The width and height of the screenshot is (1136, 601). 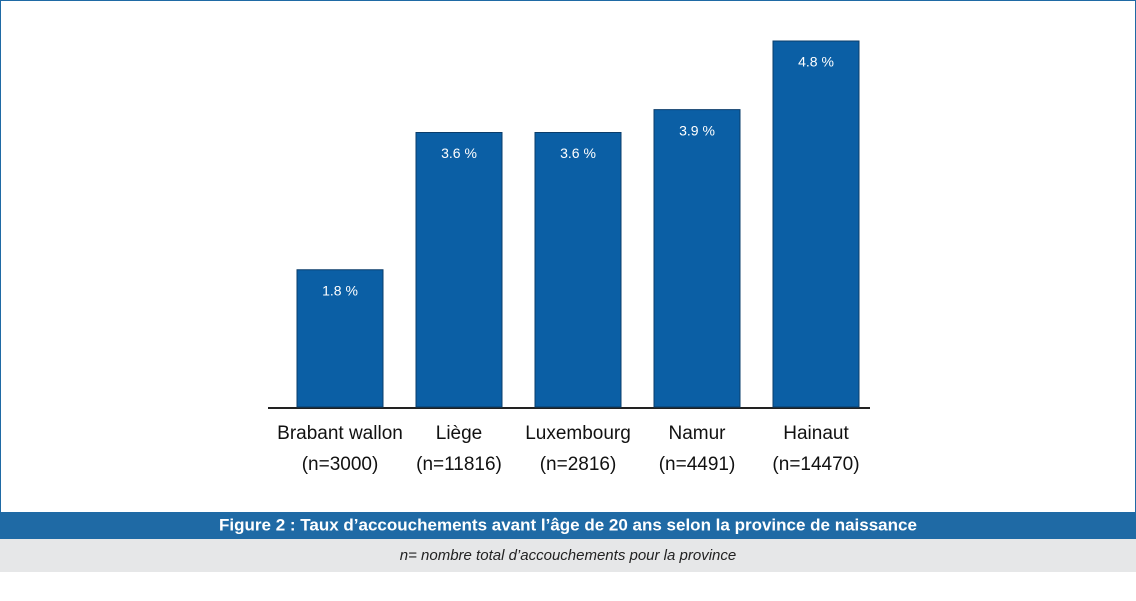 What do you see at coordinates (816, 433) in the screenshot?
I see `x-tick-label: Hainaut` at bounding box center [816, 433].